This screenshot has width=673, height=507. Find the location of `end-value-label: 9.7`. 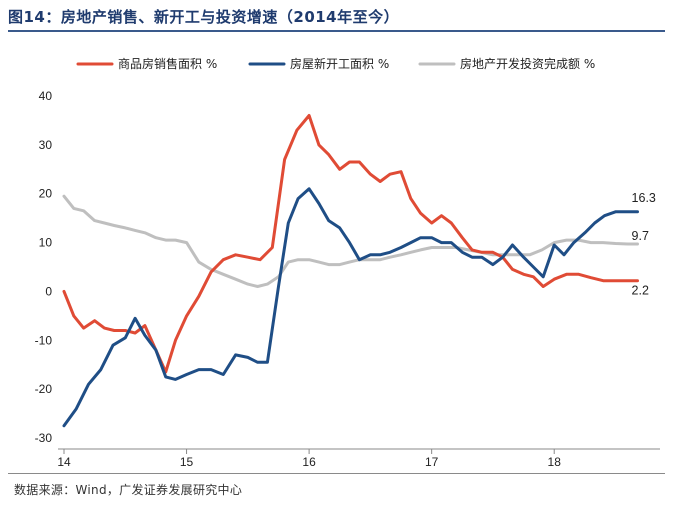

end-value-label: 9.7 is located at coordinates (640, 236).